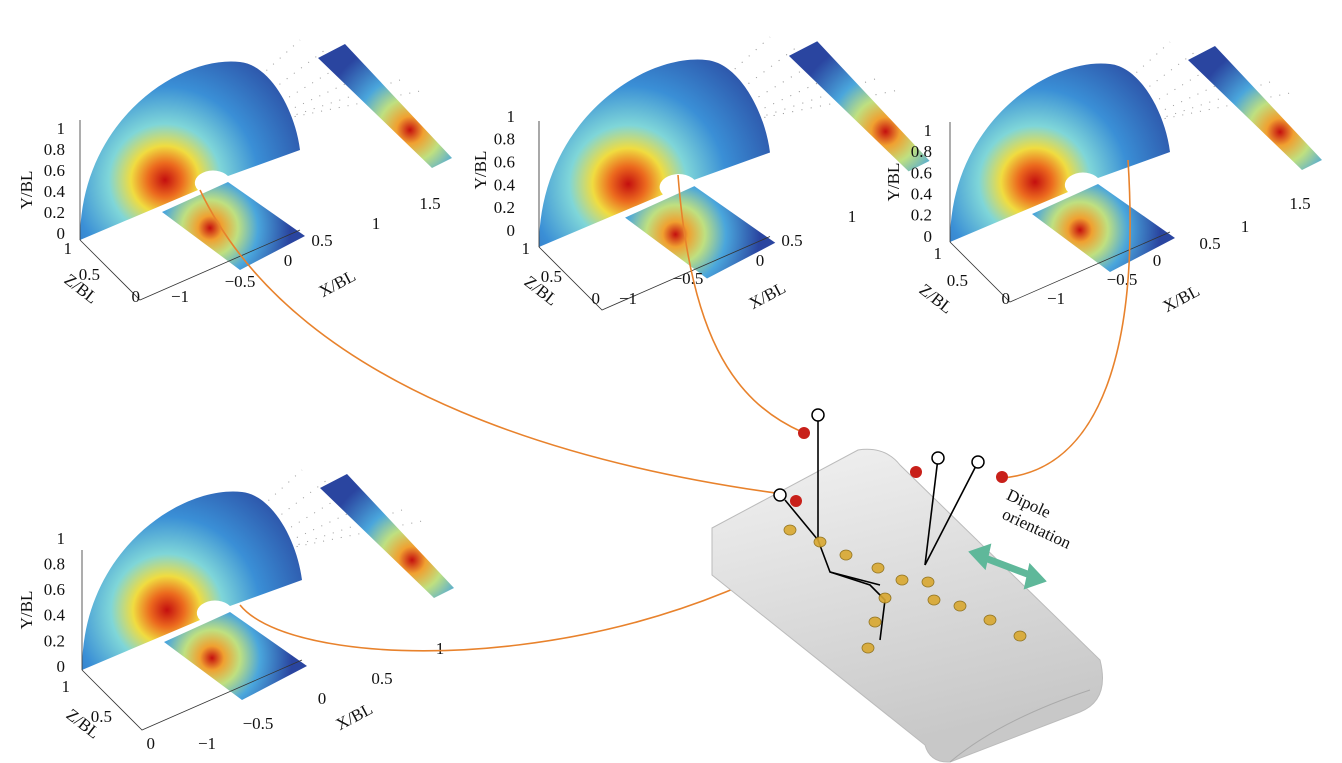 The height and width of the screenshot is (763, 1342). I want to click on animal-body: Dipole orientation, so click(907, 585).